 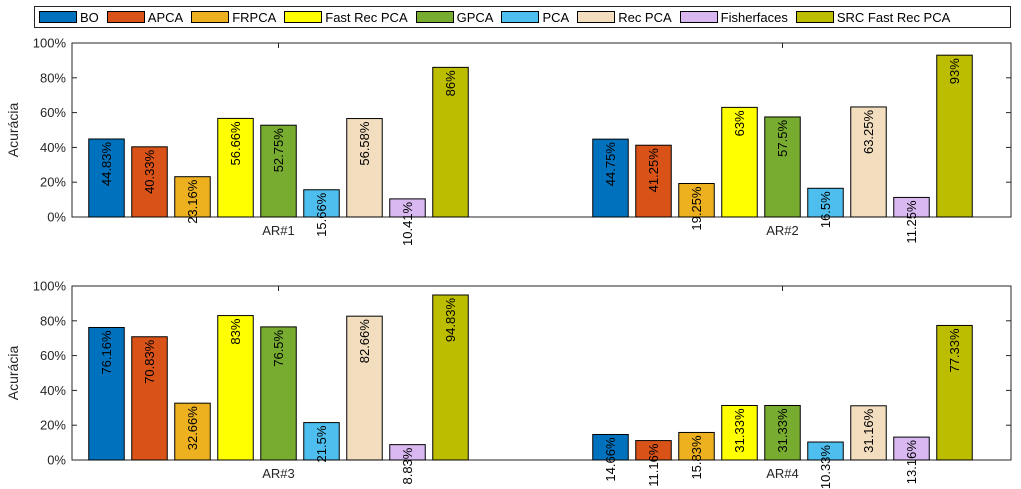 I want to click on legend-item: APCA, so click(x=145, y=17).